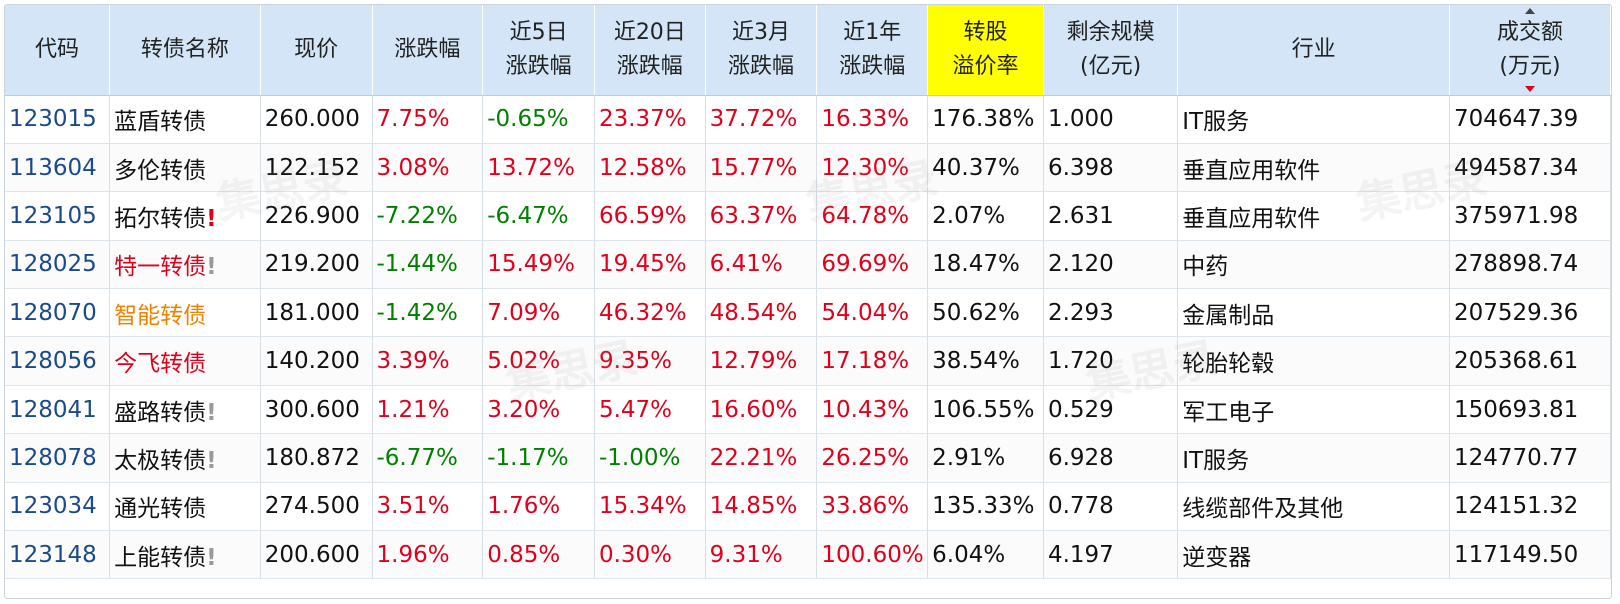 This screenshot has height=604, width=1620. Describe the element at coordinates (1111, 507) in the screenshot. I see `cell-remain: 0.778` at that location.